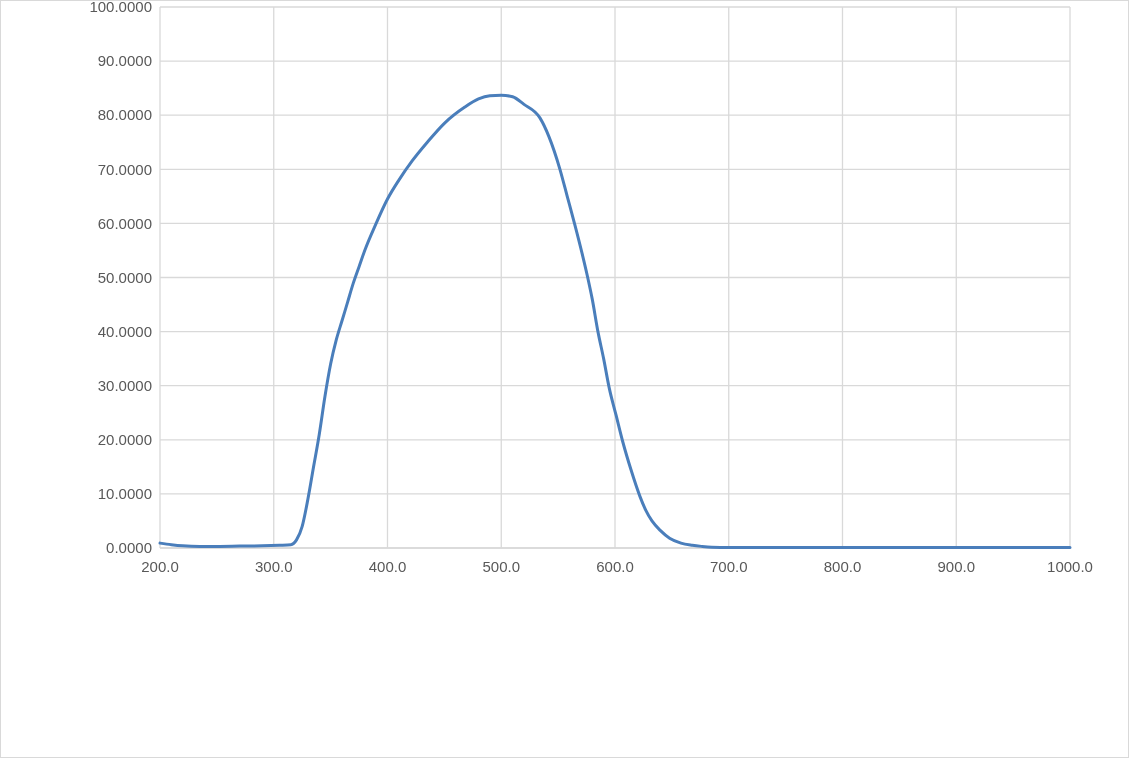 The image size is (1129, 758). What do you see at coordinates (1070, 566) in the screenshot?
I see `x-tick-label: 1000.0` at bounding box center [1070, 566].